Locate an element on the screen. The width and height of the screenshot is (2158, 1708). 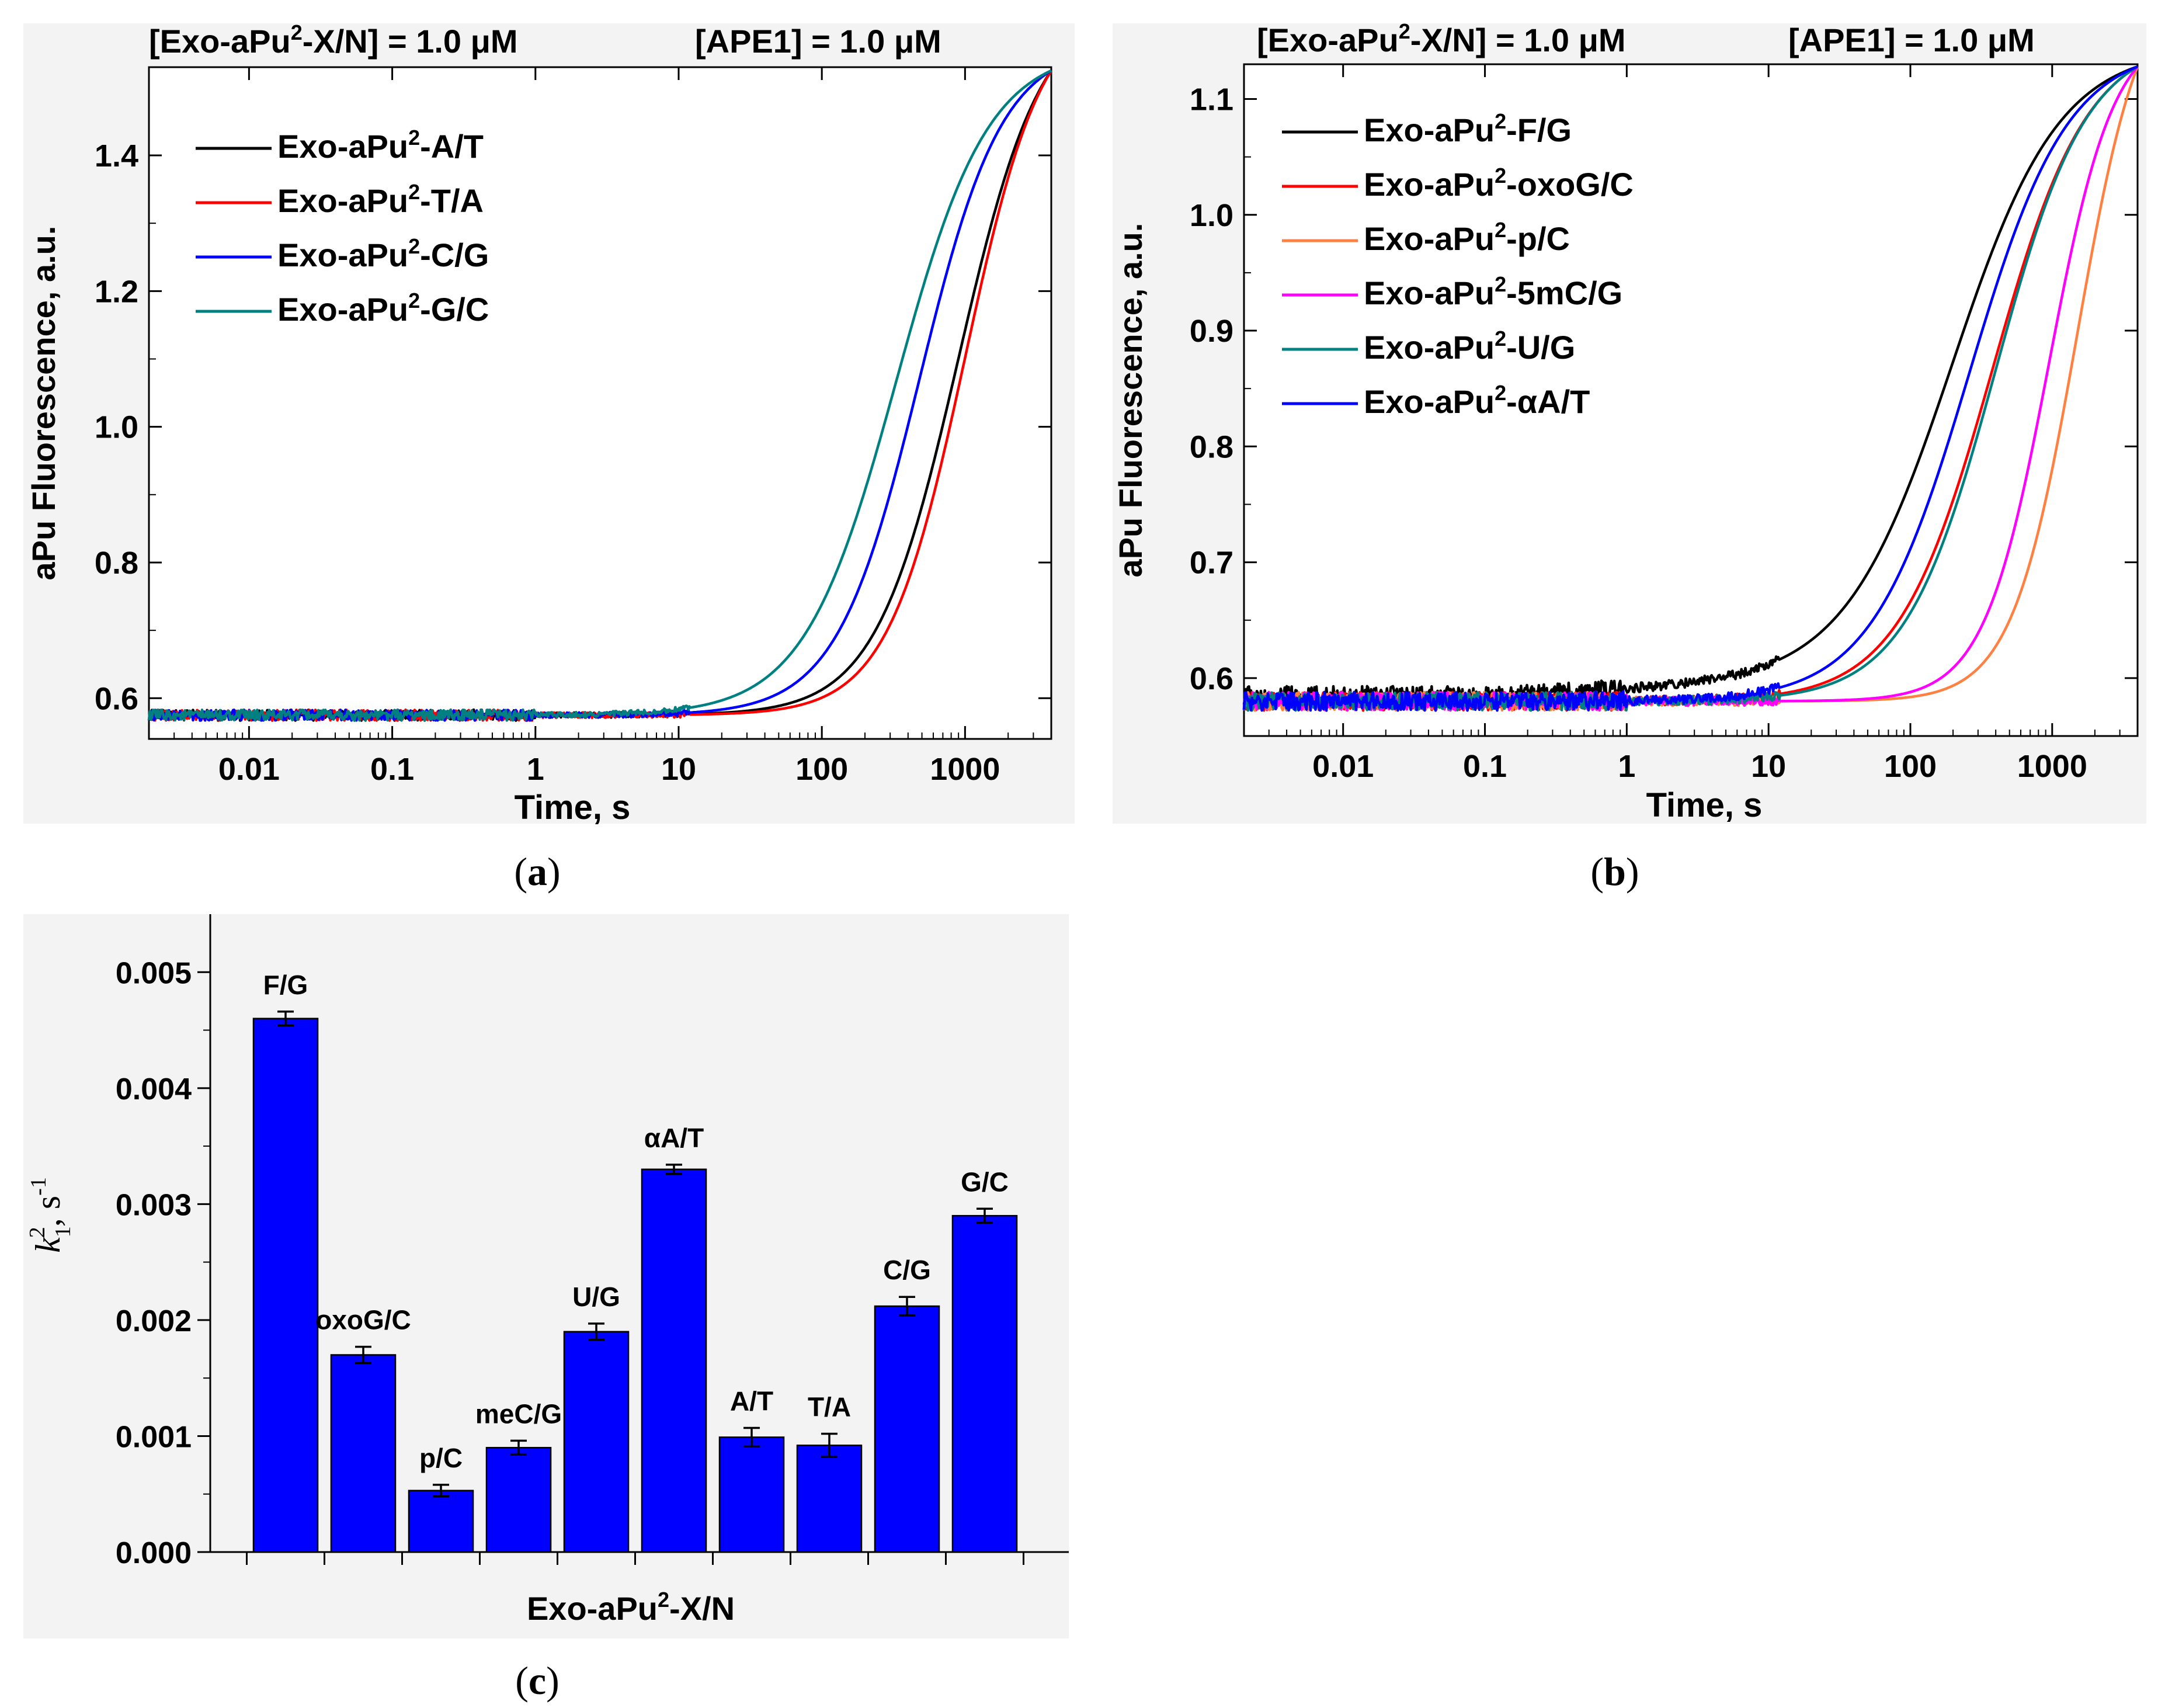
panel-b-caption: (b) is located at coordinates (1614, 871).